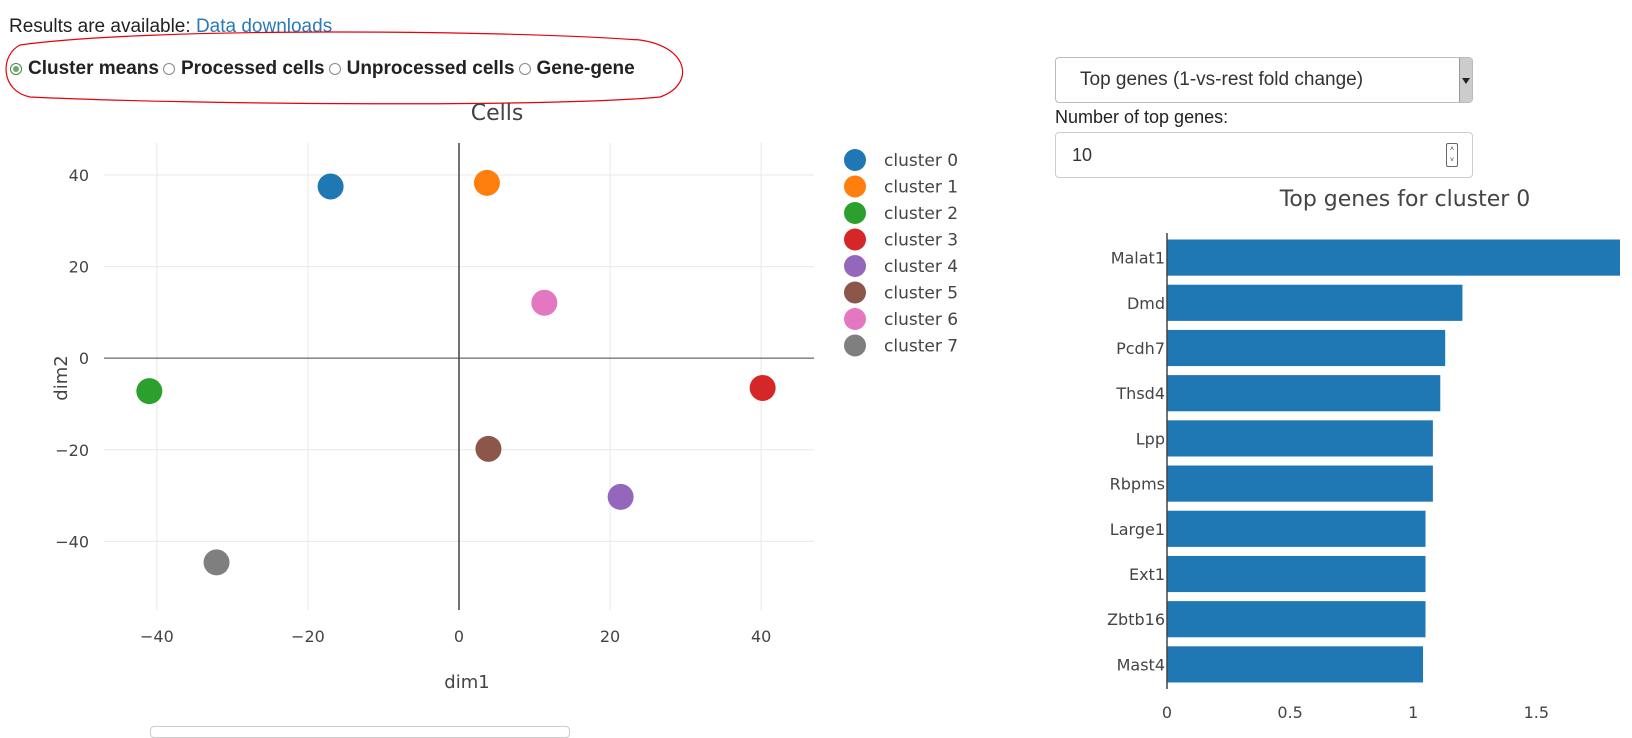 This screenshot has width=1632, height=738. What do you see at coordinates (921, 241) in the screenshot?
I see `legend-label: cluster 3` at bounding box center [921, 241].